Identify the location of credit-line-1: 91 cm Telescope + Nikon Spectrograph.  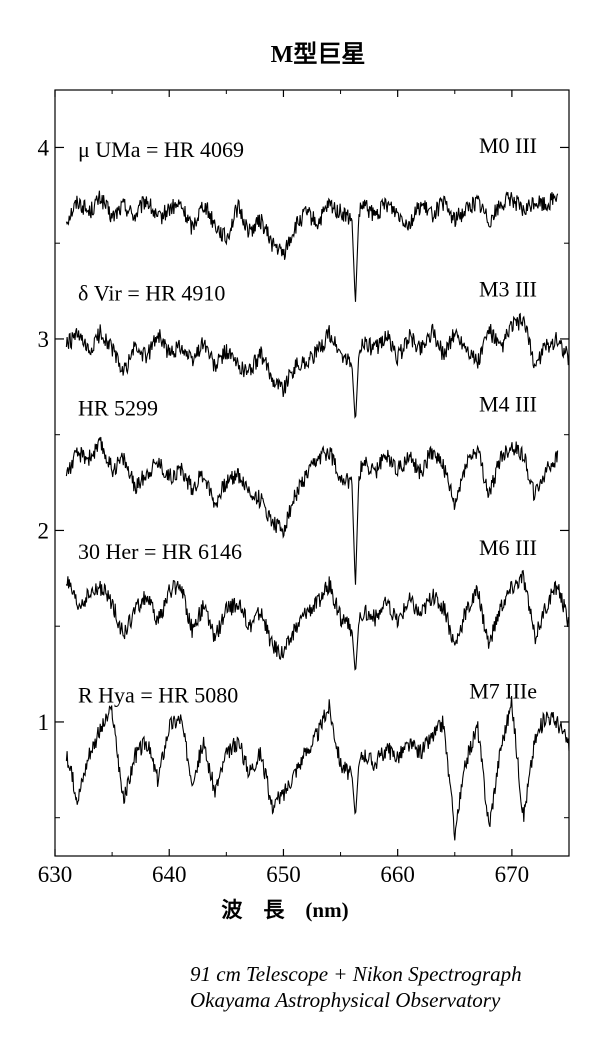
(356, 974).